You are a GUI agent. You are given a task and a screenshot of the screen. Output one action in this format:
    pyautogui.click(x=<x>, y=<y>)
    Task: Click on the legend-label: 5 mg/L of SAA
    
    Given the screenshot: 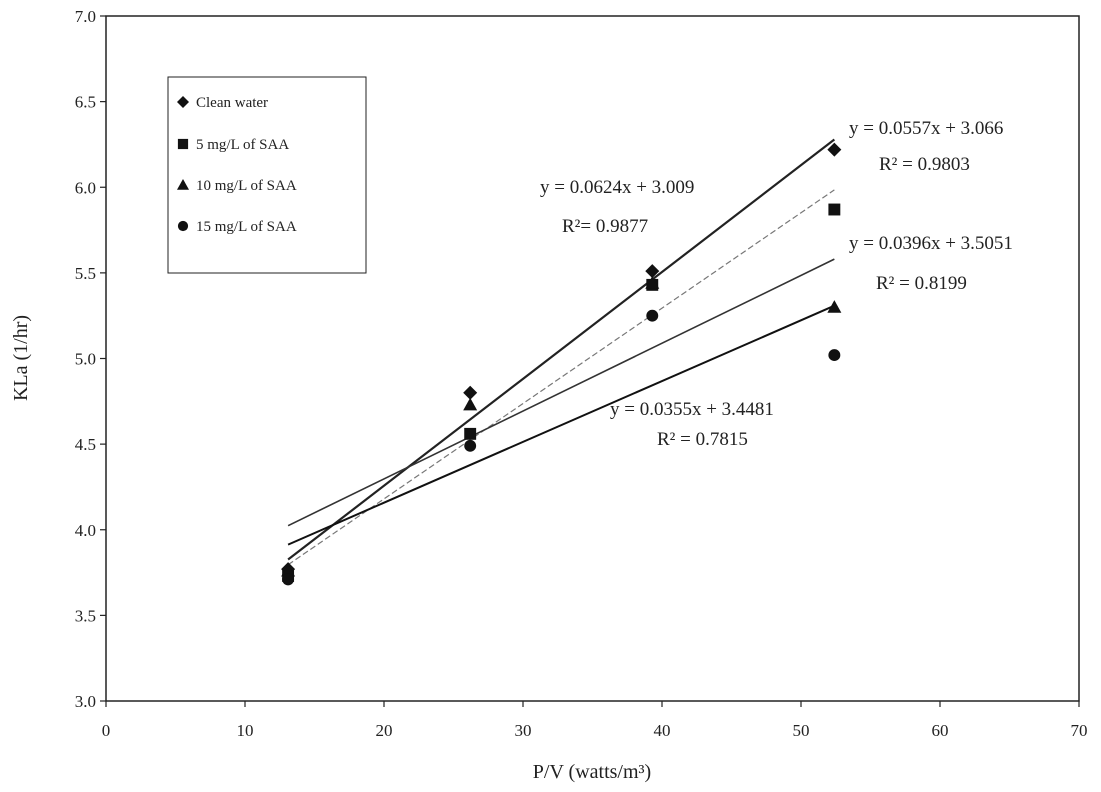 What is the action you would take?
    pyautogui.click(x=242, y=145)
    